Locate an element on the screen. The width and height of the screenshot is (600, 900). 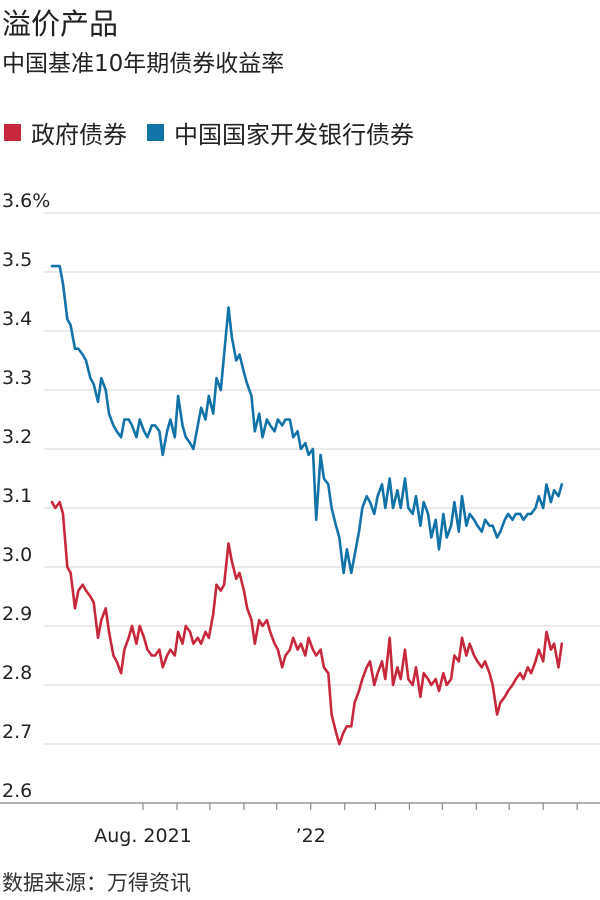
y-tick-label: 3.1 is located at coordinates (17, 496).